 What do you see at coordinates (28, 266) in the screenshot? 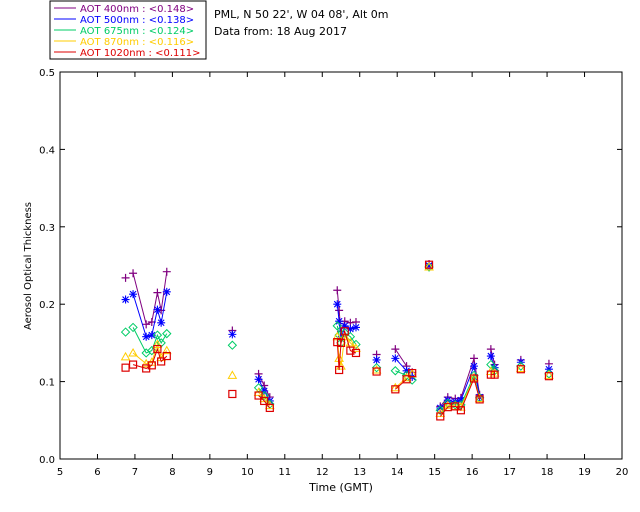
I see `y-axis-label: Aerosol Optical Thickness` at bounding box center [28, 266].